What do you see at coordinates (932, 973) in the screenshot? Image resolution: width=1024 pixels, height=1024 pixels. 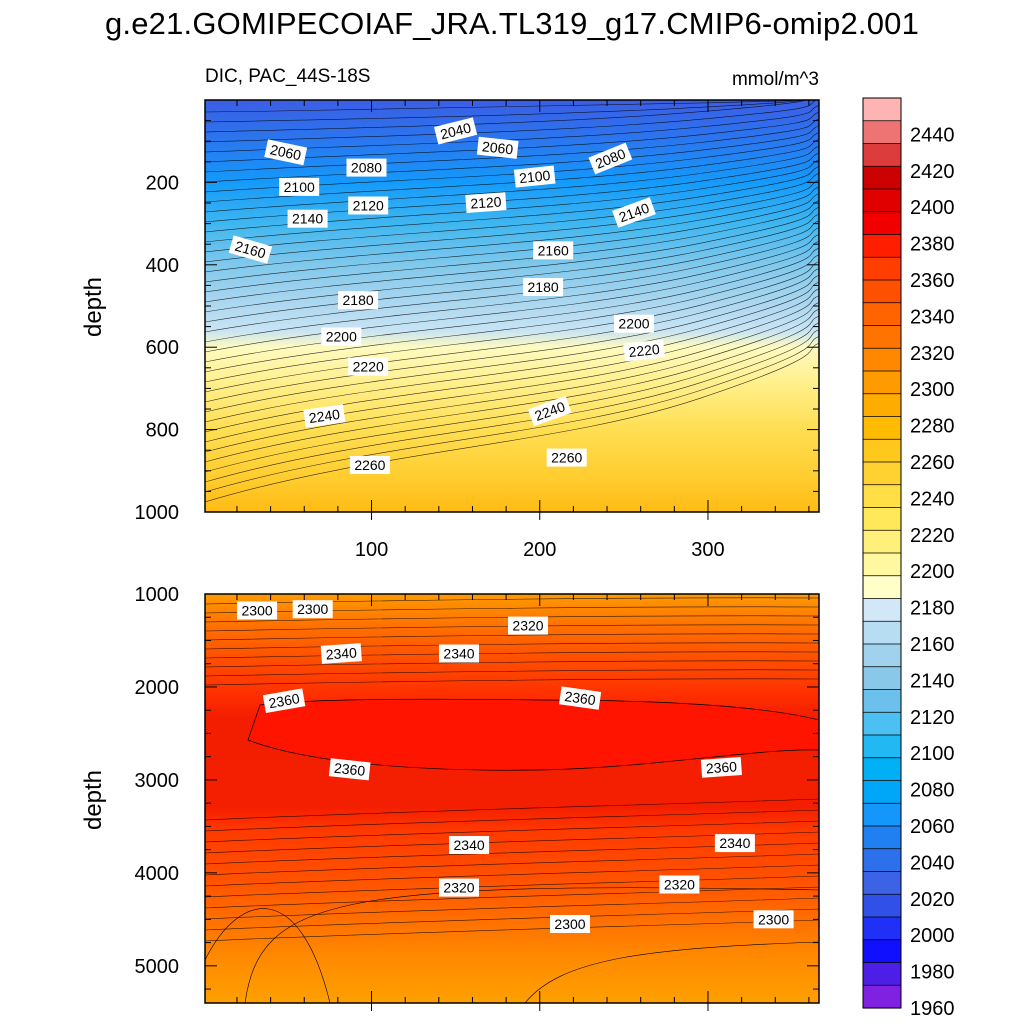 I see `colorbar-label: 1980` at bounding box center [932, 973].